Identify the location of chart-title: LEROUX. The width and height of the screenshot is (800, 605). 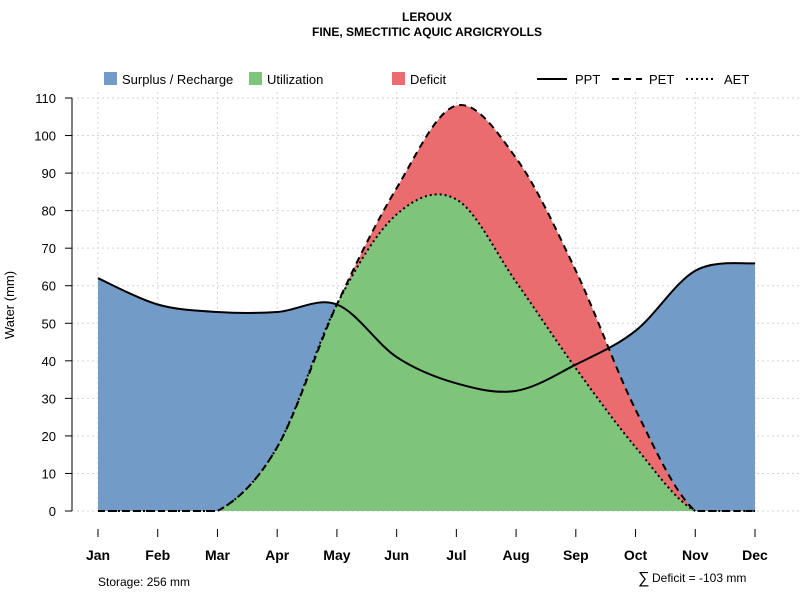
(427, 17).